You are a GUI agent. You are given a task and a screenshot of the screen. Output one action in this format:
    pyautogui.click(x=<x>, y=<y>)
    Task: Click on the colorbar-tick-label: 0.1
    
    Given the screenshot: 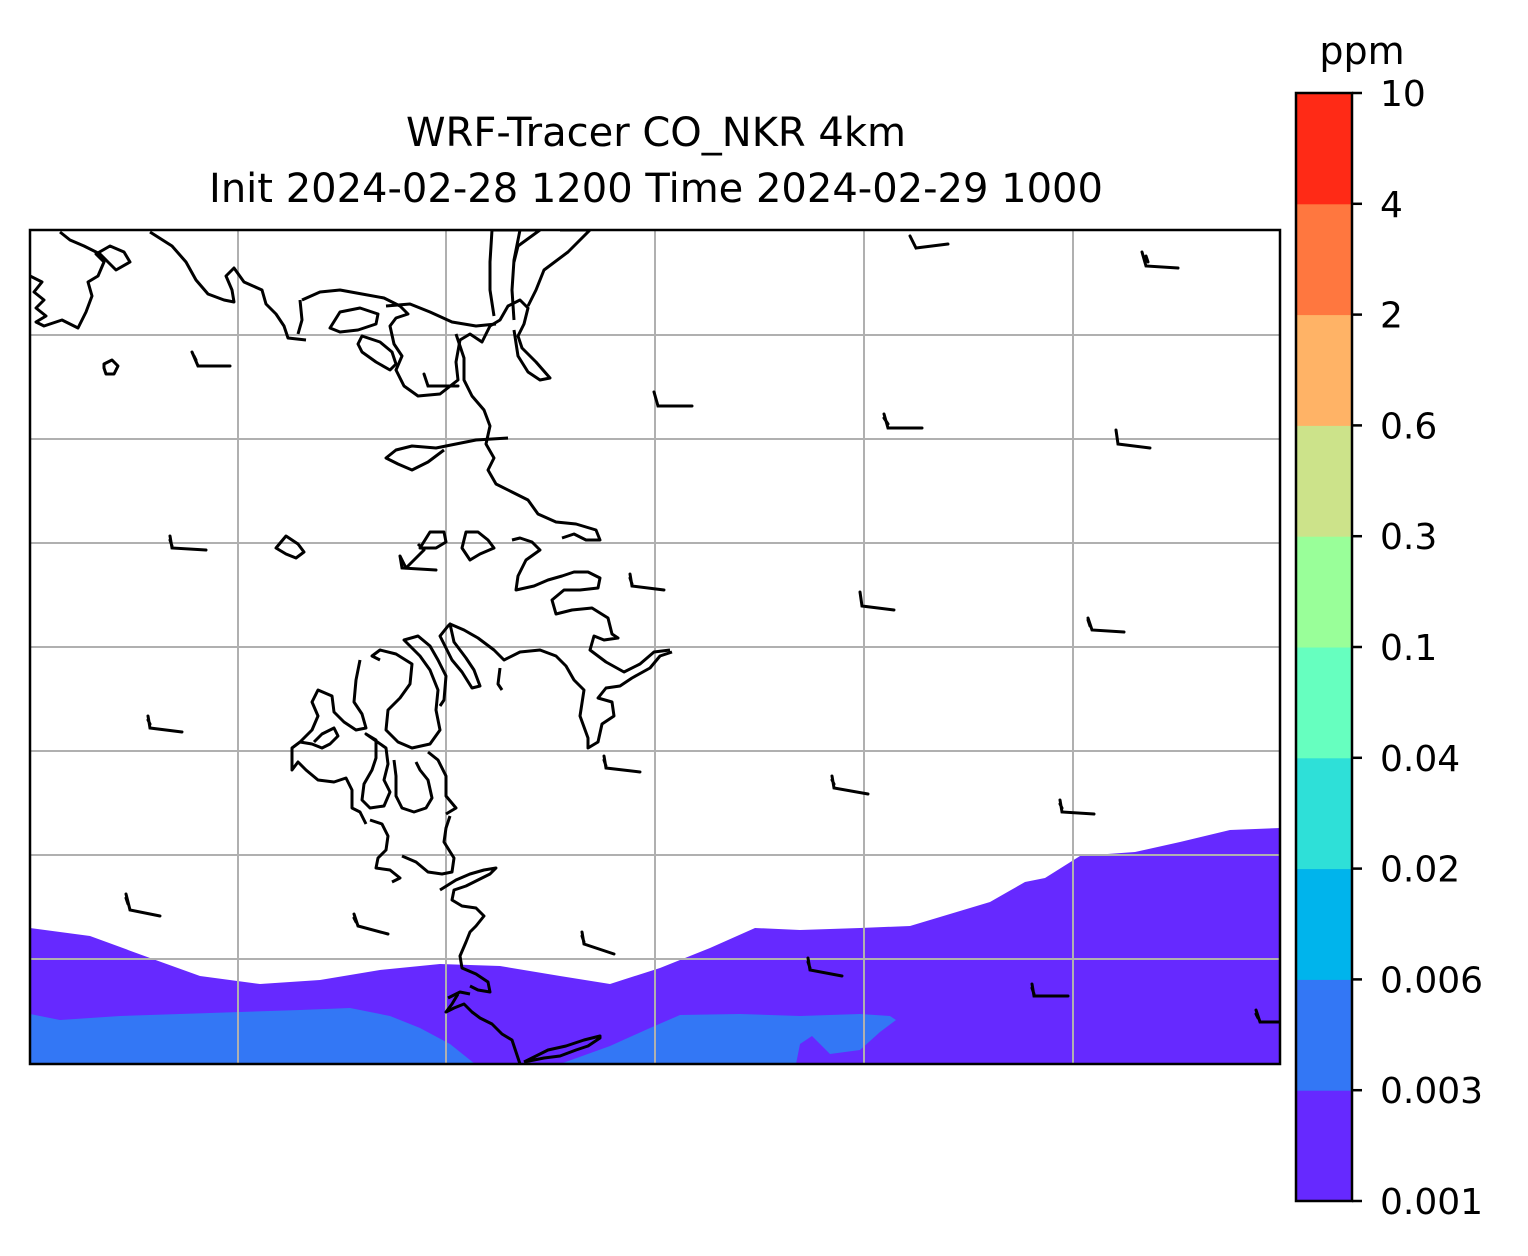 What is the action you would take?
    pyautogui.click(x=1408, y=648)
    